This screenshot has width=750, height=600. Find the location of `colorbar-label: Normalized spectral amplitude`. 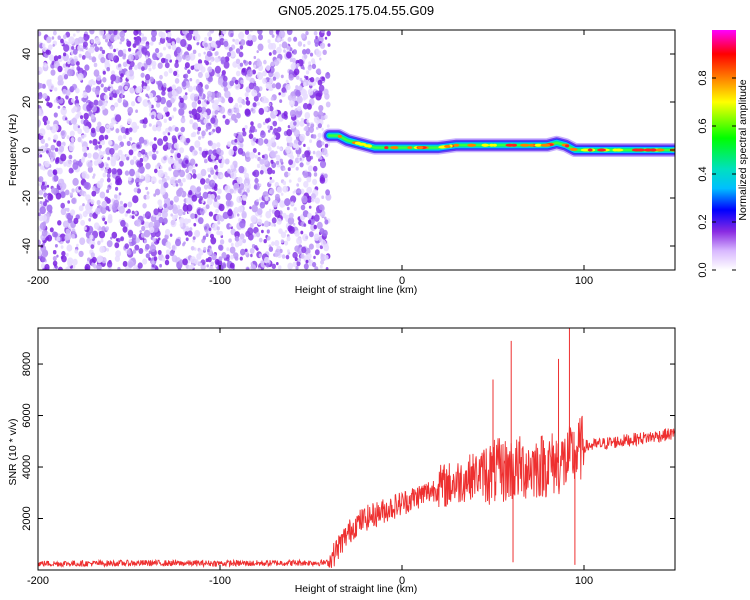

colorbar-label: Normalized spectral amplitude is located at coordinates (743, 149).